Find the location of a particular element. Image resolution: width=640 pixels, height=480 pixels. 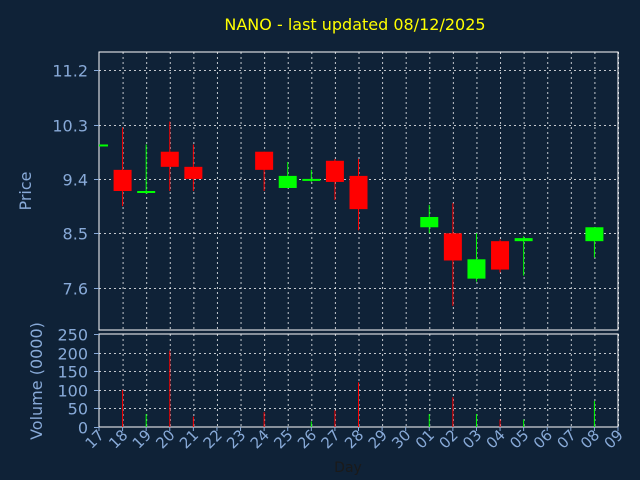

x-tick-label: 19 is located at coordinates (142, 439).